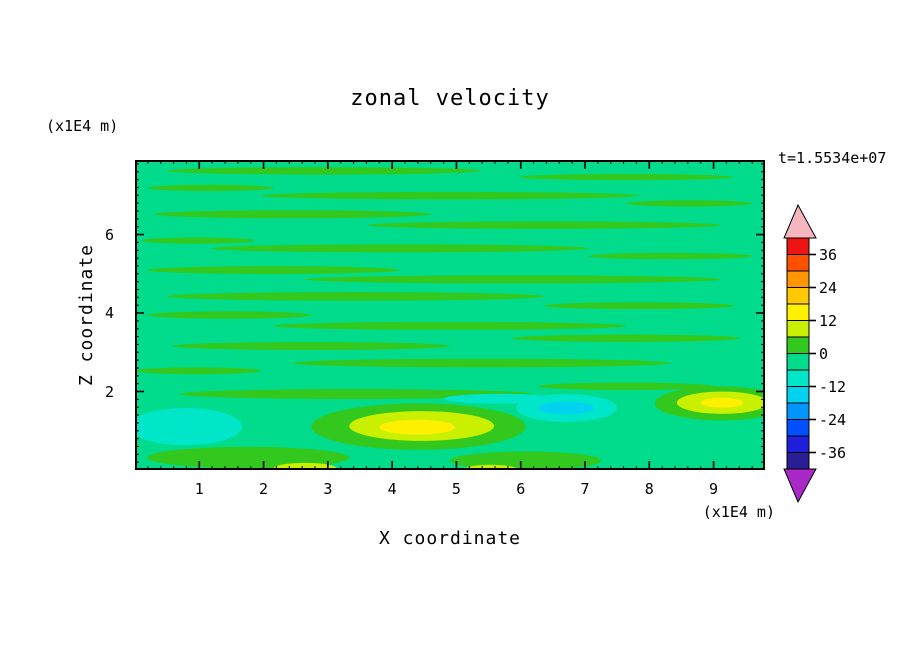  I want to click on x-axis-ticks: 1 2 3 4 5 6 7 8 9, so click(450, 490).